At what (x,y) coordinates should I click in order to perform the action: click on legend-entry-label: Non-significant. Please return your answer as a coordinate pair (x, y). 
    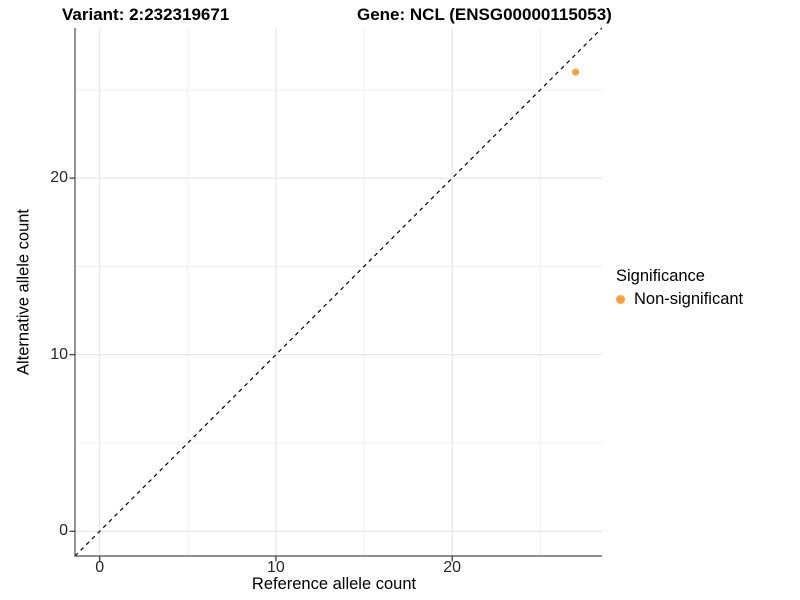
    Looking at the image, I should click on (689, 298).